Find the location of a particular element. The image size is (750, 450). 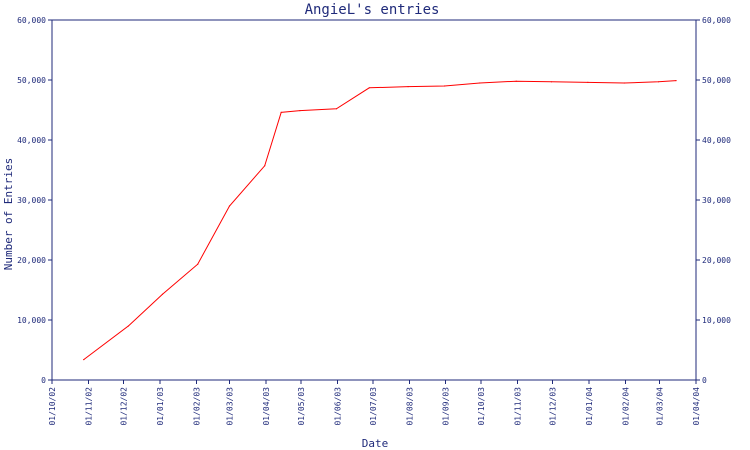

x-tick-label: 01/06/03 is located at coordinates (338, 406).